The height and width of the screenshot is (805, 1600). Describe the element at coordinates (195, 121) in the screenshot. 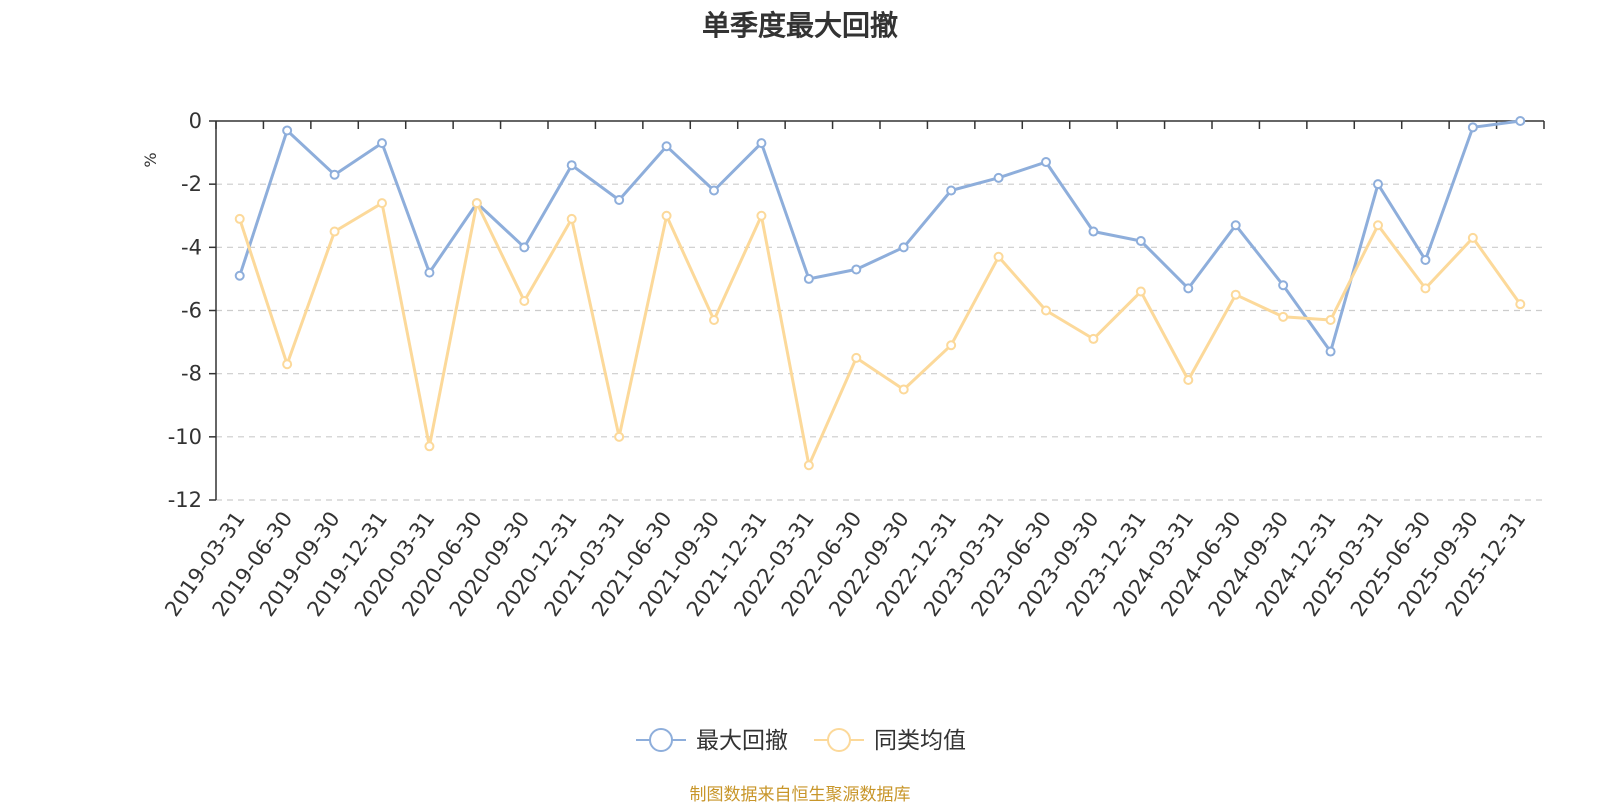

I see `y-tick-label: 0` at that location.